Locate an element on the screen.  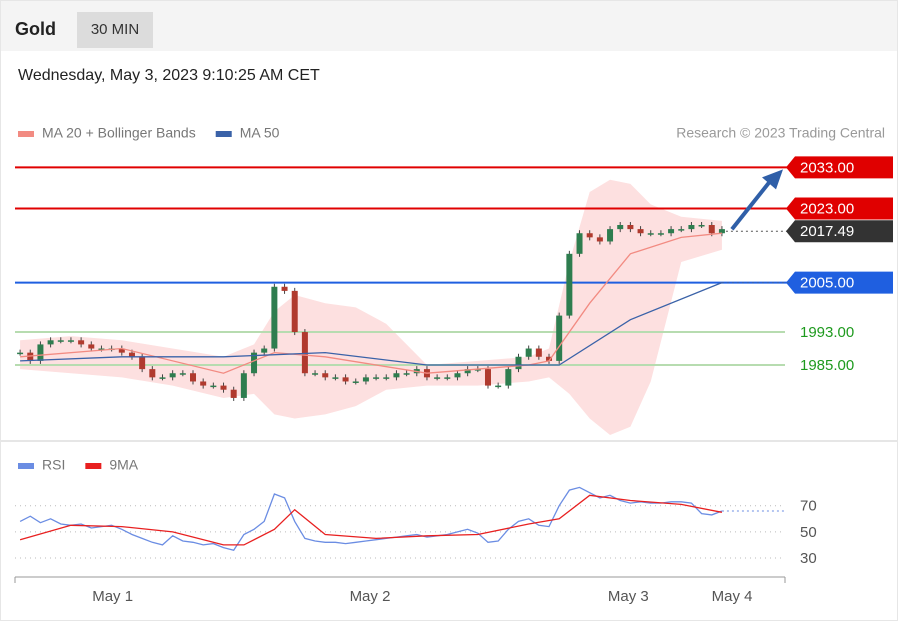
current-price-tag is located at coordinates (839, 231).